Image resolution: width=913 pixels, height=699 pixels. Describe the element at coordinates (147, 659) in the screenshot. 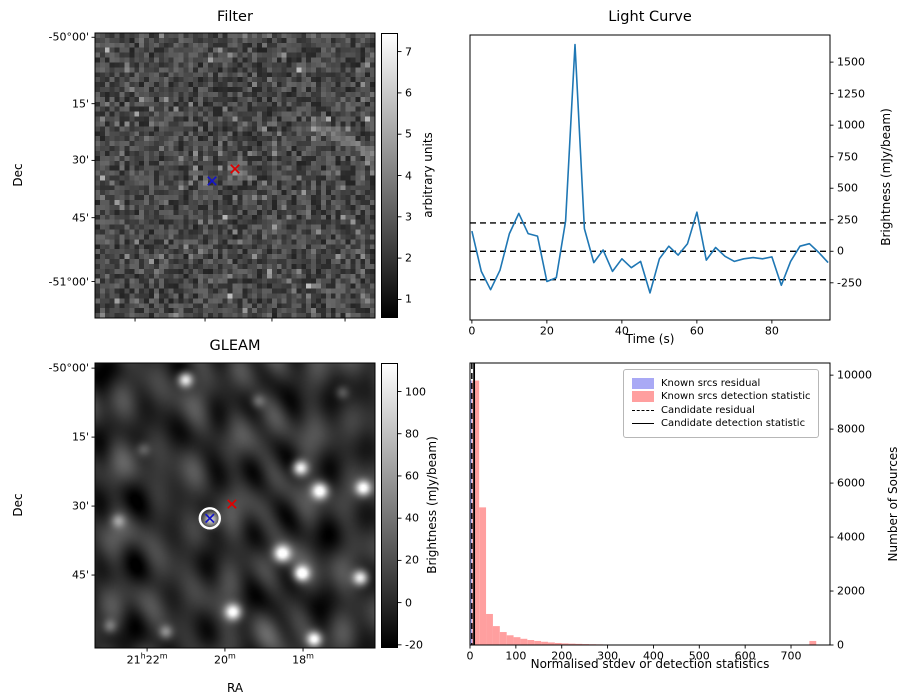

I see `tick-label: 21h22m` at that location.